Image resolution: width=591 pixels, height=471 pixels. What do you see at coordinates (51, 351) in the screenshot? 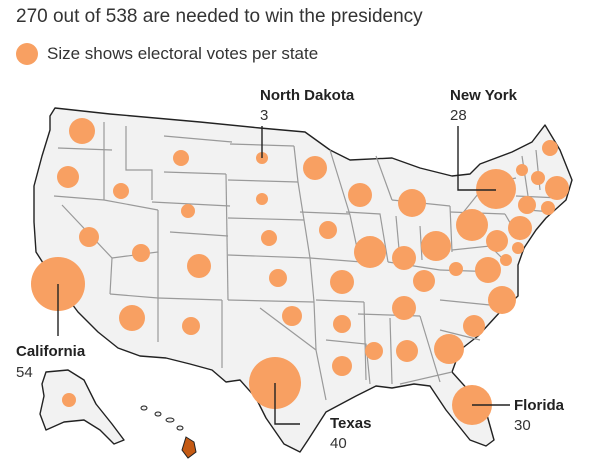
I see `callout-california-name: California` at bounding box center [51, 351].